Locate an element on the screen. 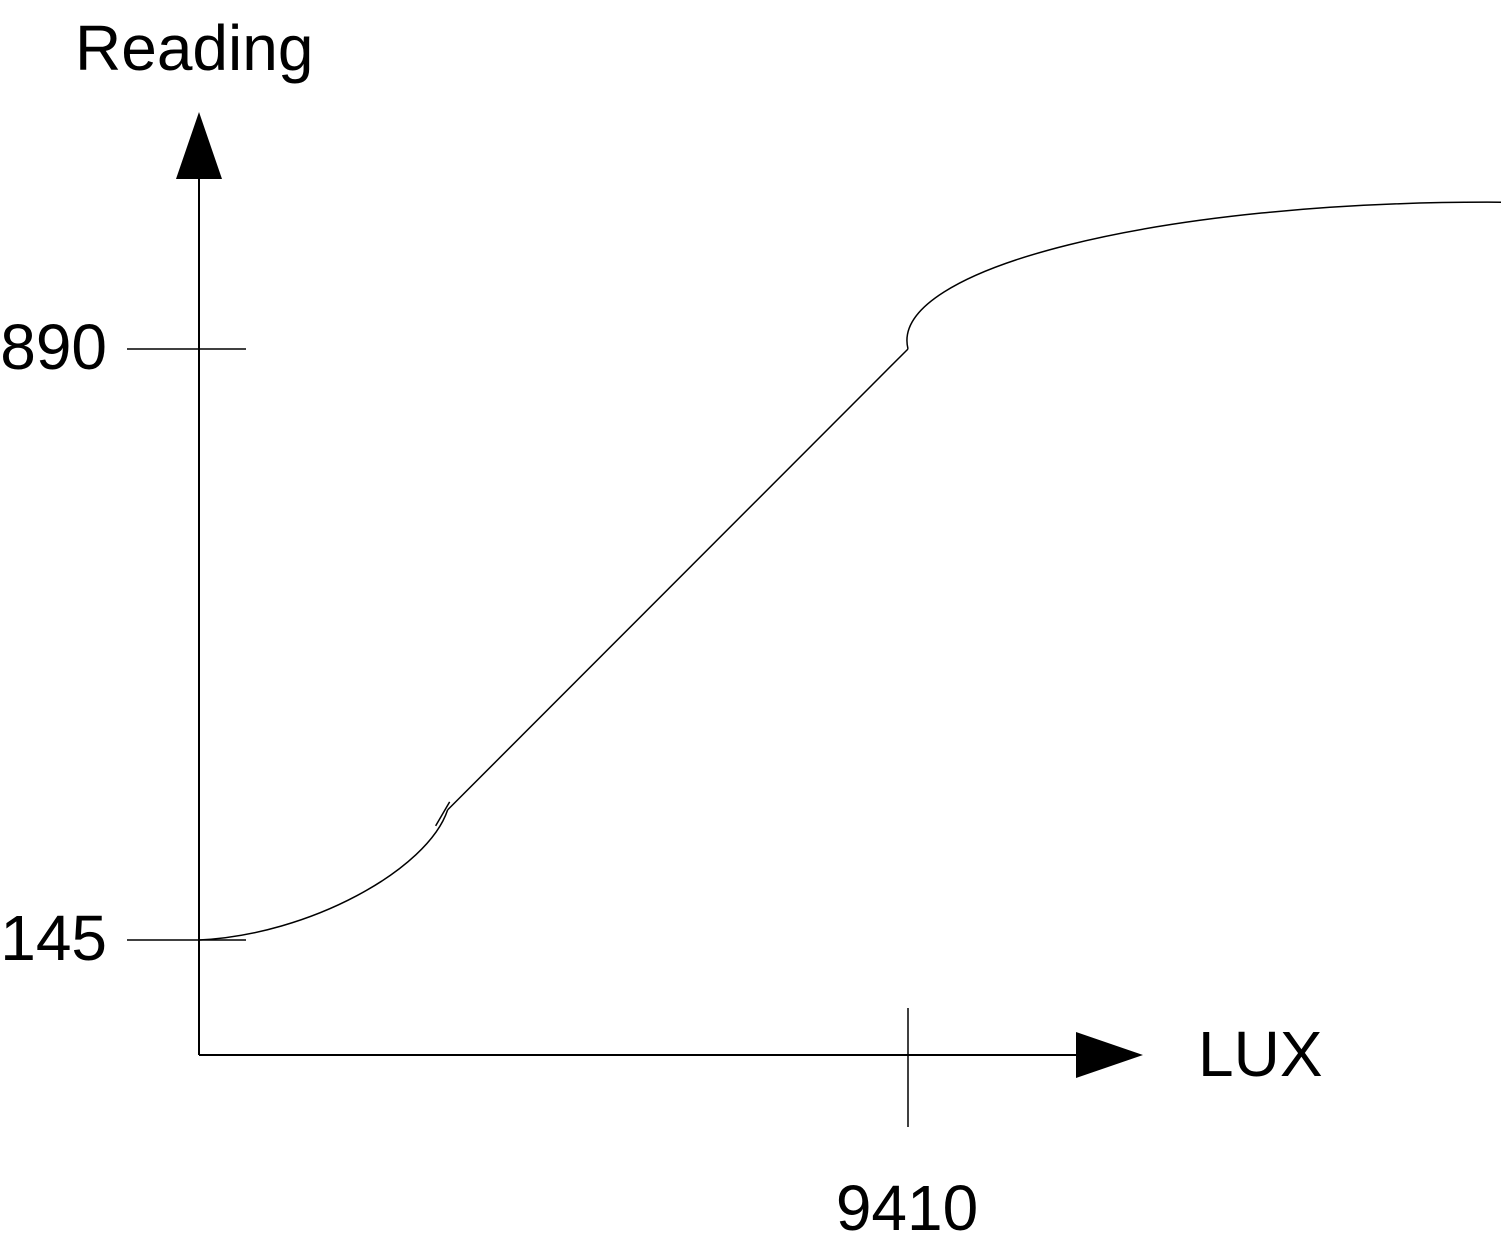 The image size is (1501, 1251). curve-low-segment is located at coordinates (323, 875).